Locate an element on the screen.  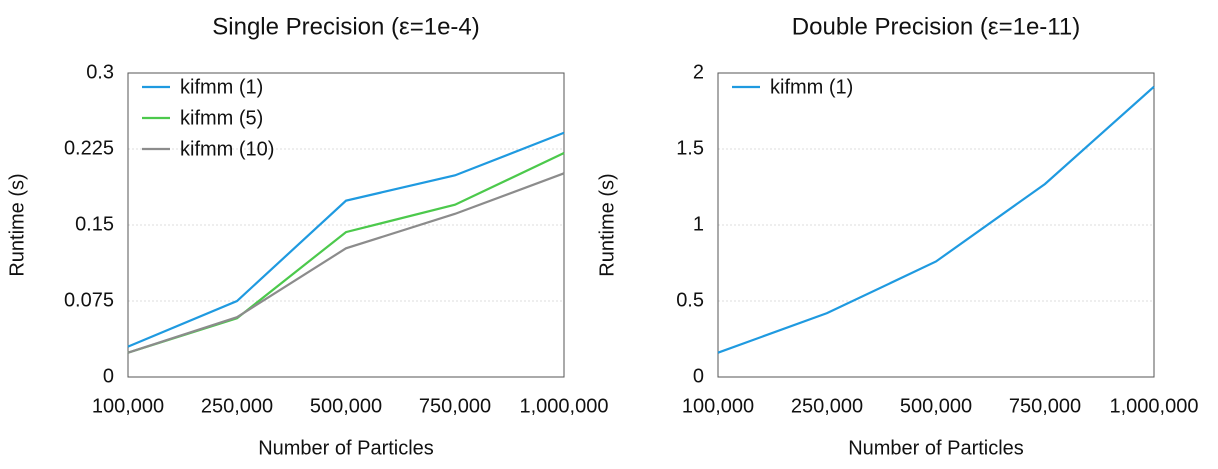
chart-title: Single Precision (ε=1e-4) is located at coordinates (346, 26).